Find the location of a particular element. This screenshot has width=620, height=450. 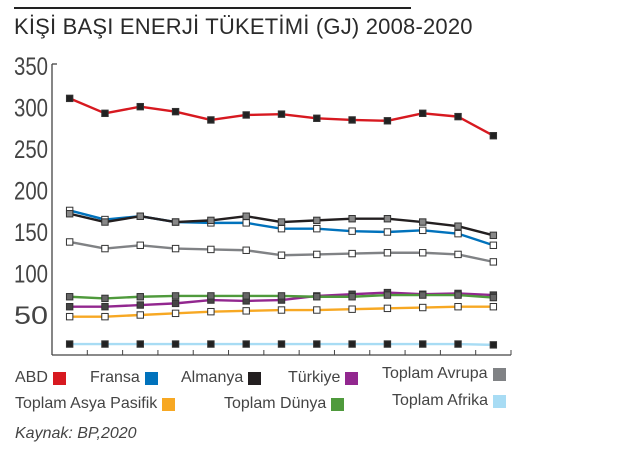

legend-item-toplam-afrika: Toplam Afrika is located at coordinates (449, 401).